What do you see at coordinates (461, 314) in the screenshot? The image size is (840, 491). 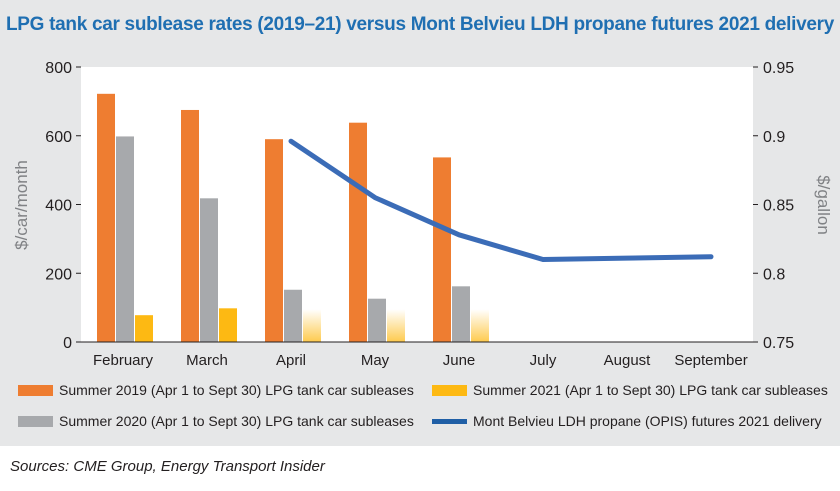 I see `bar-2020-june` at bounding box center [461, 314].